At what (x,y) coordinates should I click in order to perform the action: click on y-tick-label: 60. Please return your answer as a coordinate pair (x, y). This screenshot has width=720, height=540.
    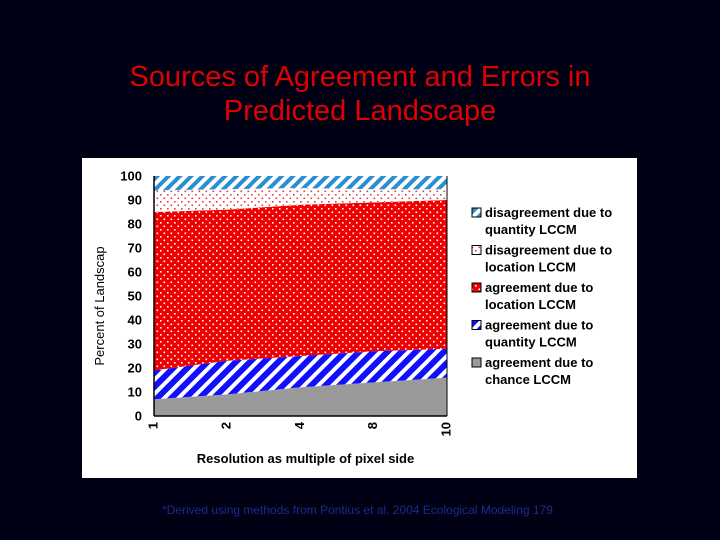
    Looking at the image, I should click on (135, 272).